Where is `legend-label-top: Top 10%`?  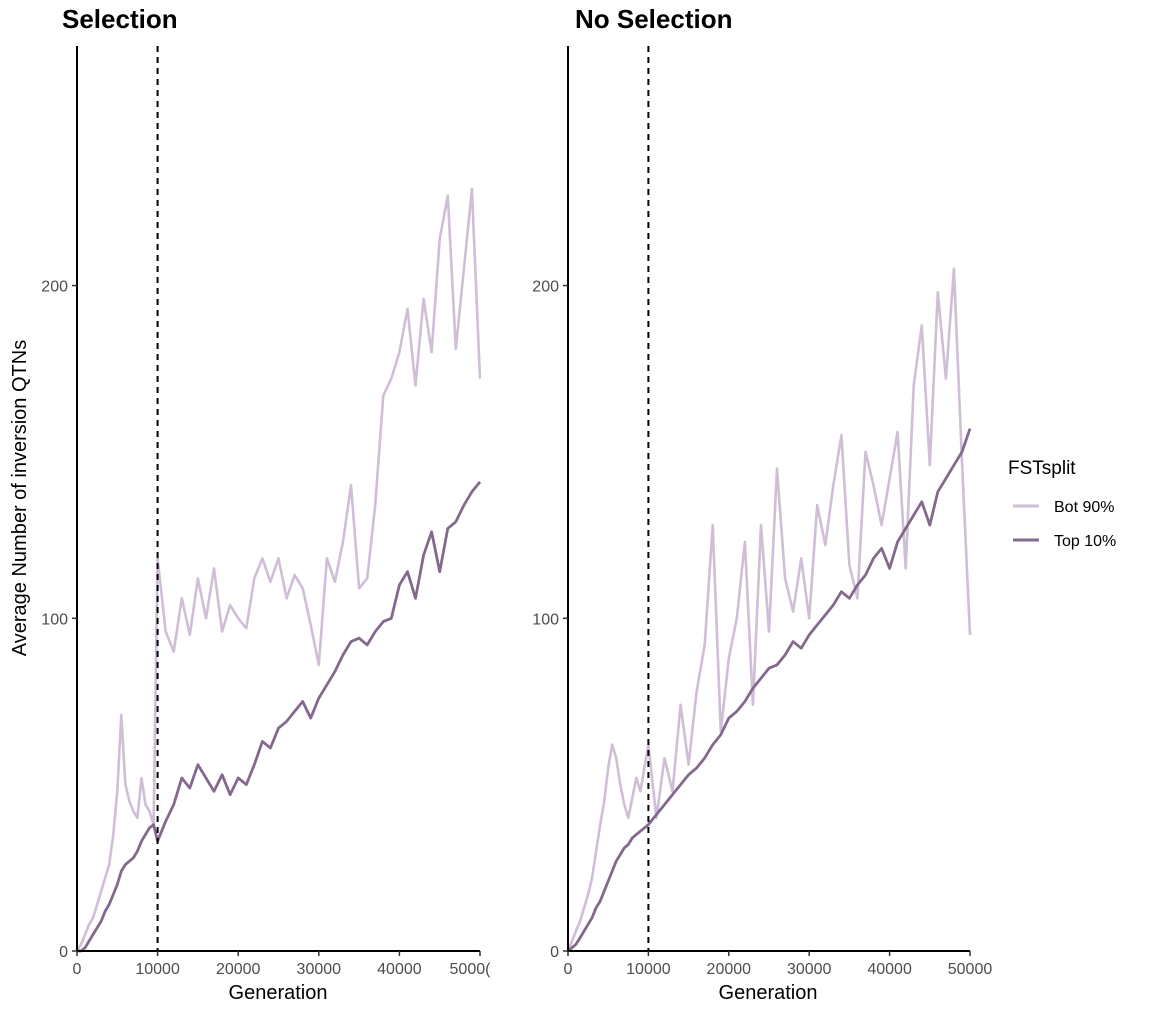 legend-label-top: Top 10% is located at coordinates (1085, 541).